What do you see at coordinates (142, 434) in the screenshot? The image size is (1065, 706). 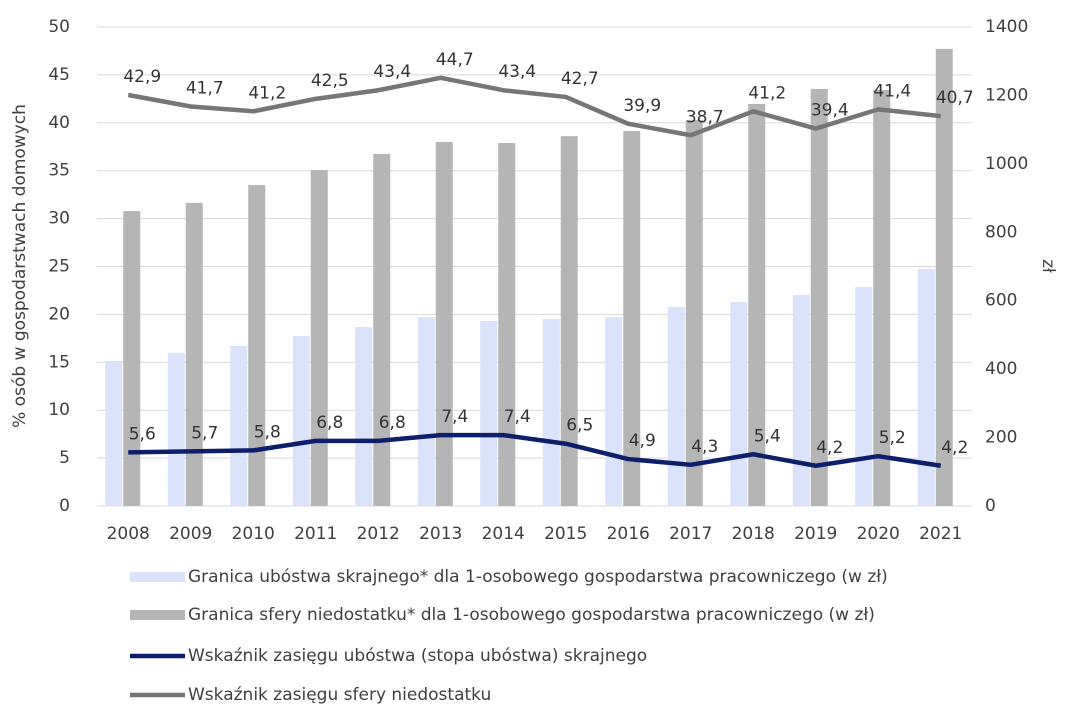 I see `data-label: 5,6` at bounding box center [142, 434].